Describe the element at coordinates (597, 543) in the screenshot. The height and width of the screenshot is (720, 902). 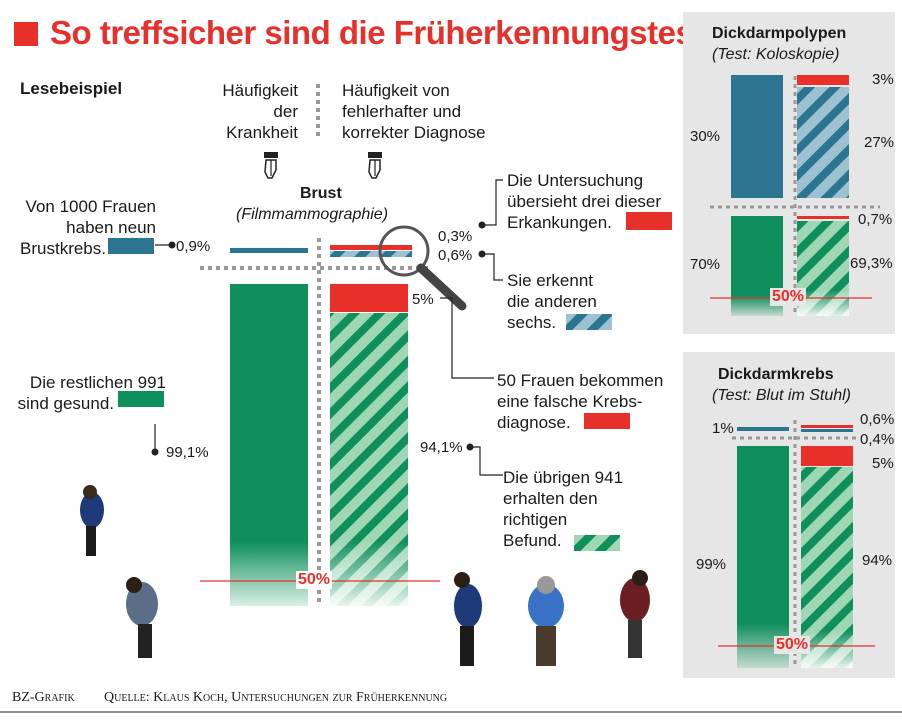
I see `legend-true-neg-swatch` at that location.